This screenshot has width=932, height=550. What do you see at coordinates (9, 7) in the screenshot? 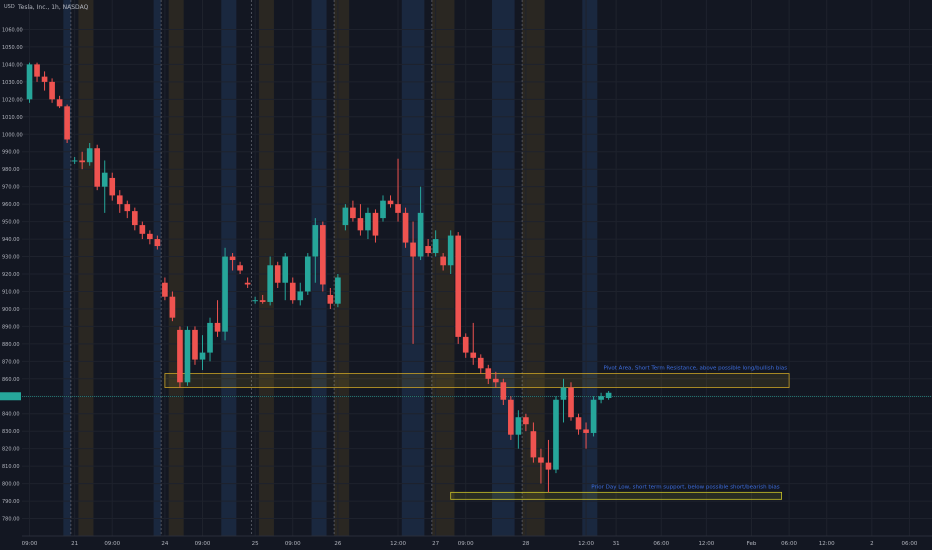
I see `currency-label: USD` at bounding box center [9, 7].